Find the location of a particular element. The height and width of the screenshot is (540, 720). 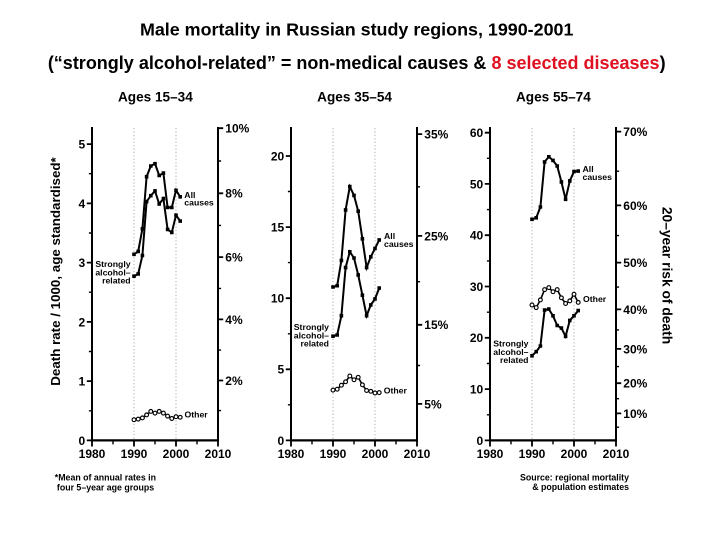

svg-text: 1 is located at coordinates (82, 382).